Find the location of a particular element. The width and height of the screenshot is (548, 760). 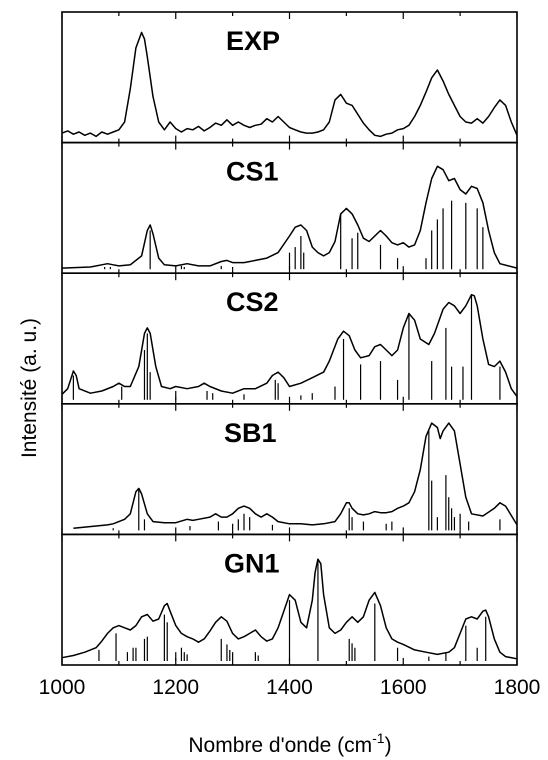

x-tick-label: 1400 is located at coordinates (289, 687).